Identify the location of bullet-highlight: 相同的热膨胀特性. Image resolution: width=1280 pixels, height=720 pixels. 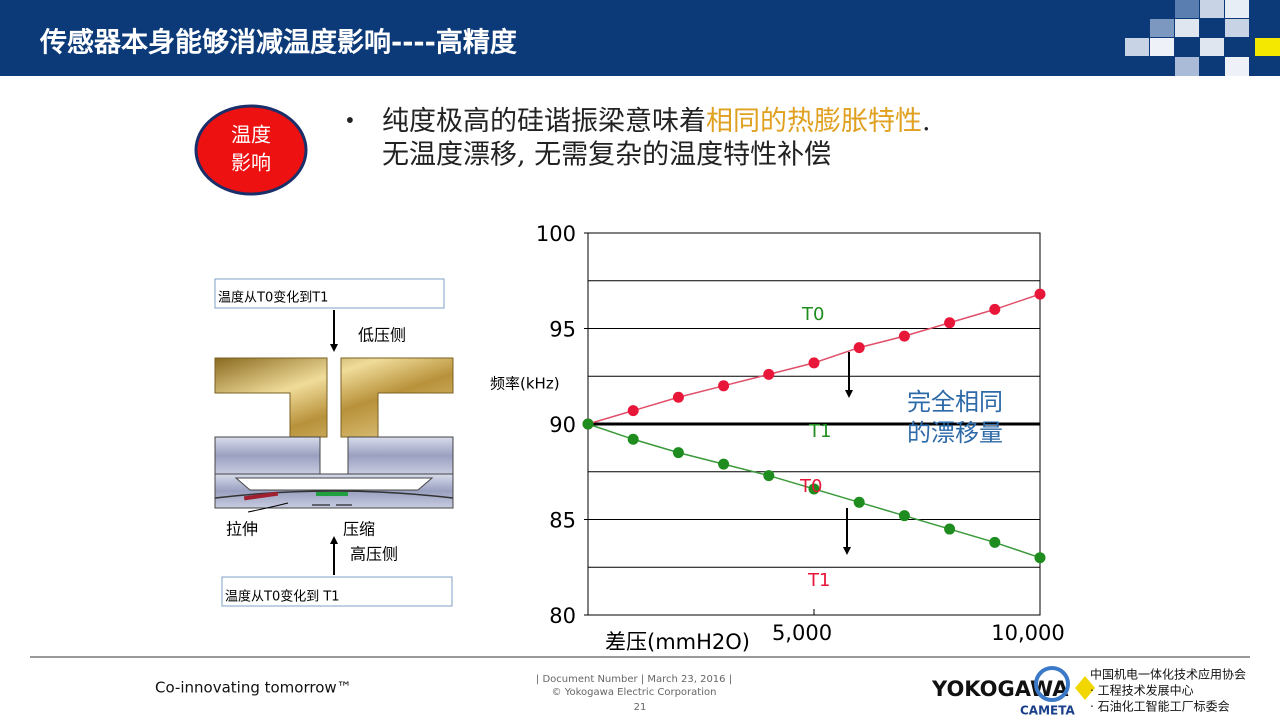
(814, 121).